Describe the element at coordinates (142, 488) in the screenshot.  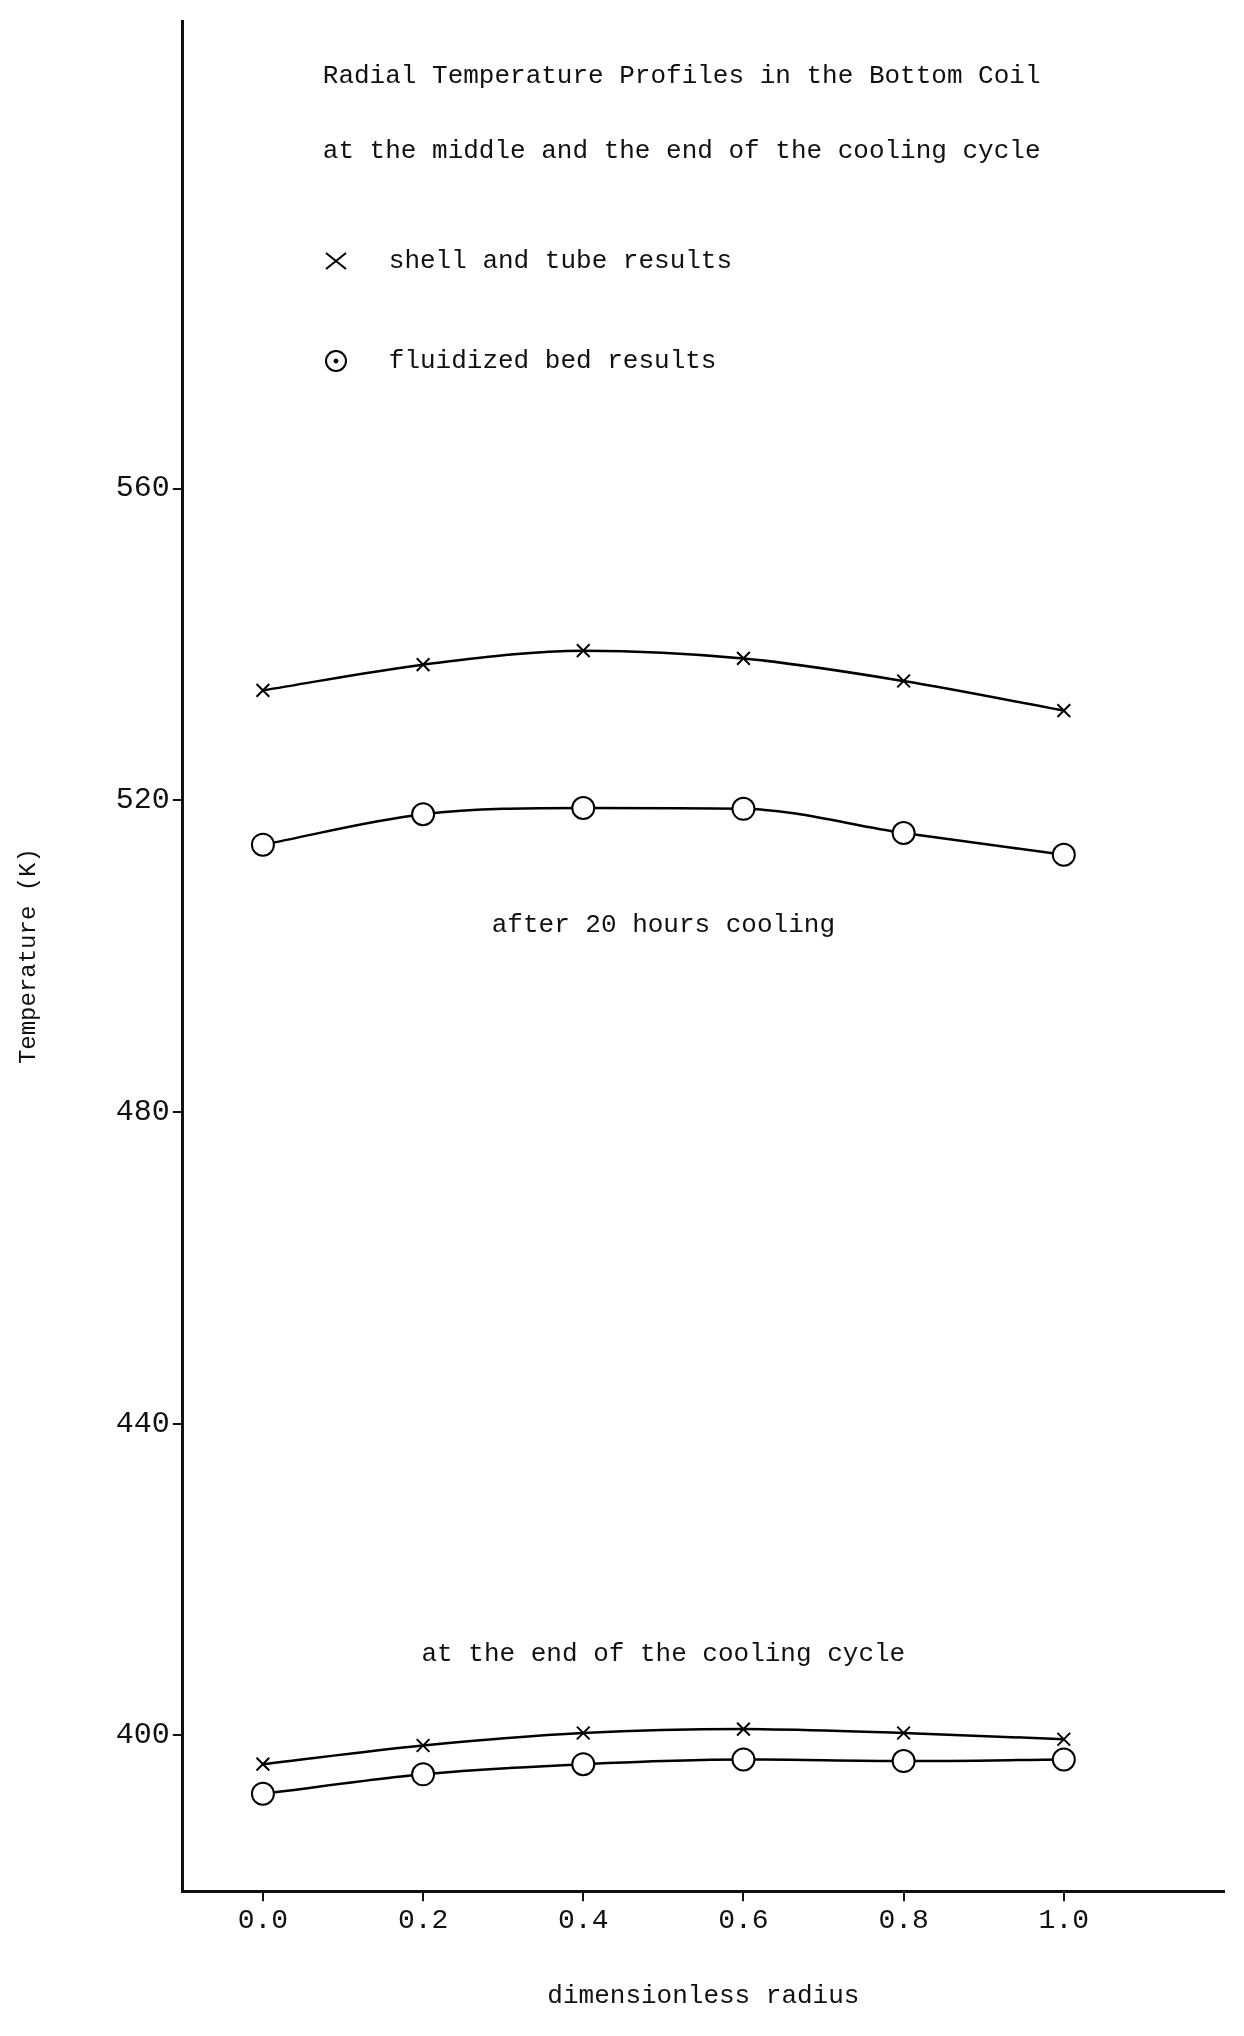
I see `y-tick-label: 560` at that location.